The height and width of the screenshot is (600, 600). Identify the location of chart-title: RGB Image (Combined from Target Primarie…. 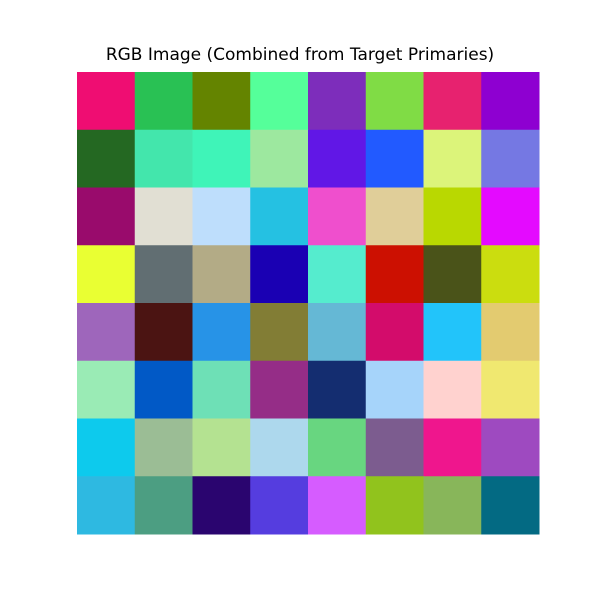
(300, 55).